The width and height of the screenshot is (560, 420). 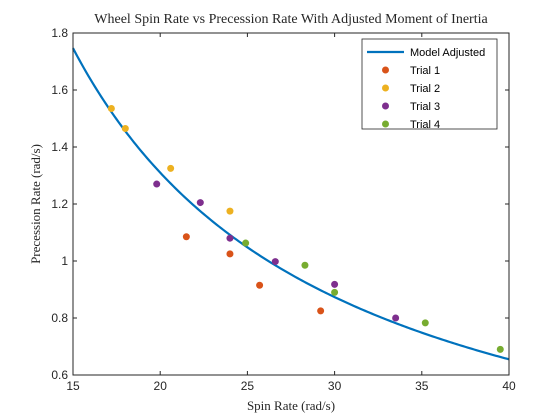 I want to click on legend-label-trial-3: Trial 3, so click(x=425, y=107).